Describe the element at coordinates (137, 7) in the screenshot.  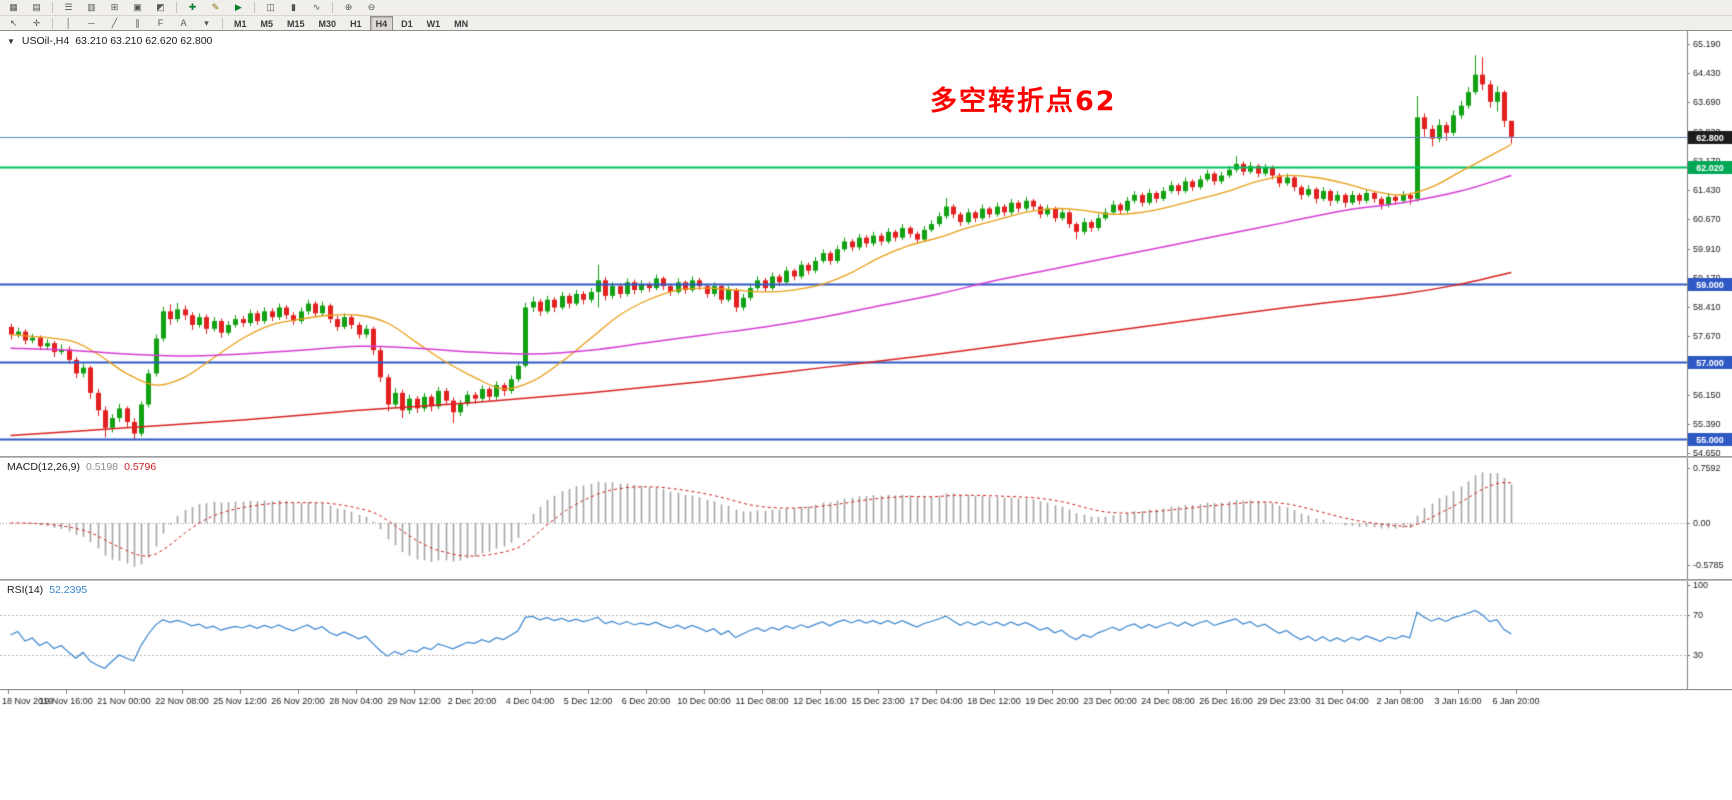
I see `terminal-icon: ▣` at that location.